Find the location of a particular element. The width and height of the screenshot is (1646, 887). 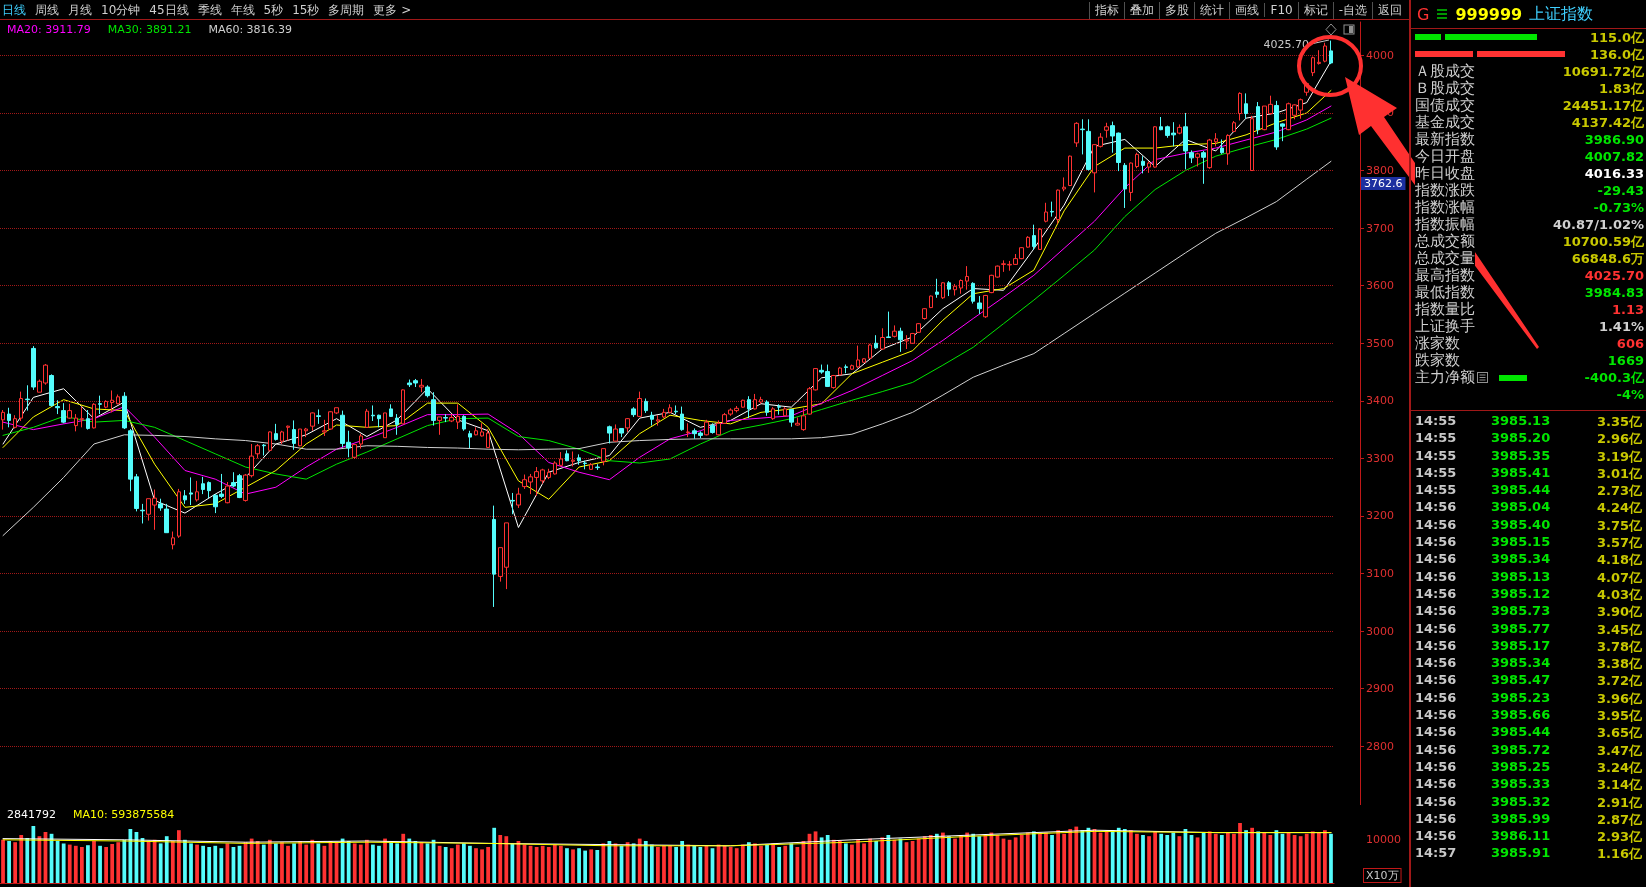

text: 叠加 is located at coordinates (1142, 10).